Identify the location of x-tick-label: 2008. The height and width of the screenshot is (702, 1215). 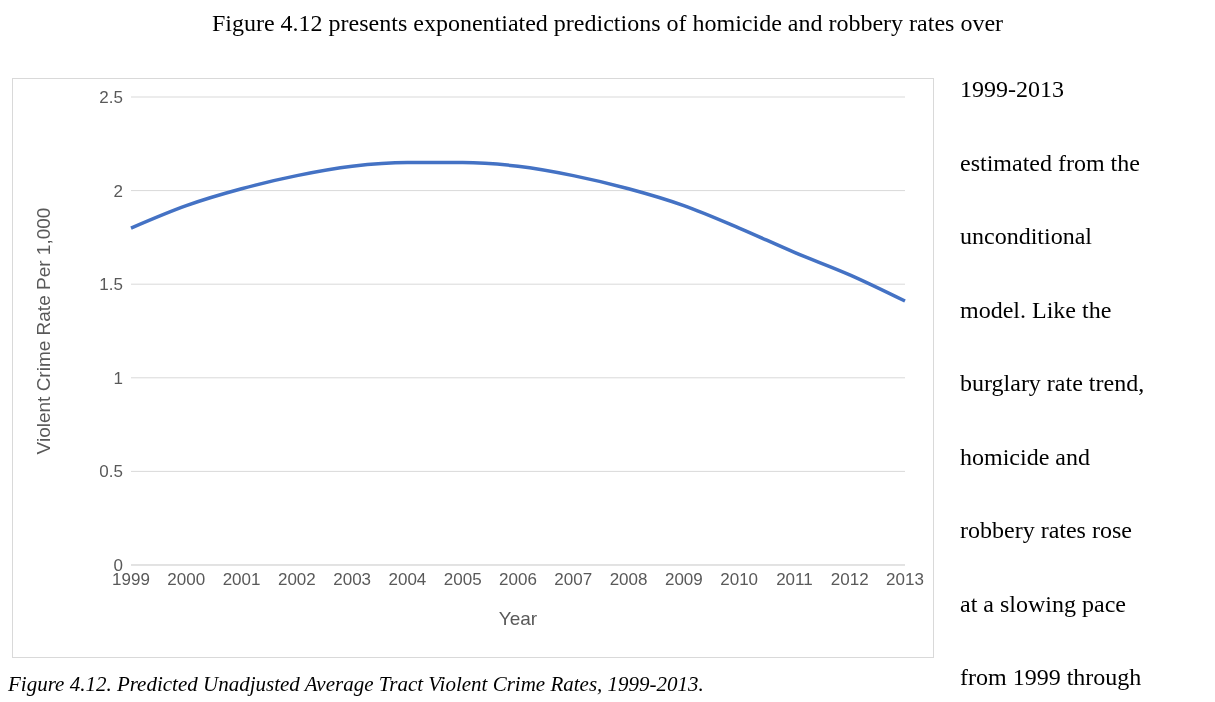
(628, 580).